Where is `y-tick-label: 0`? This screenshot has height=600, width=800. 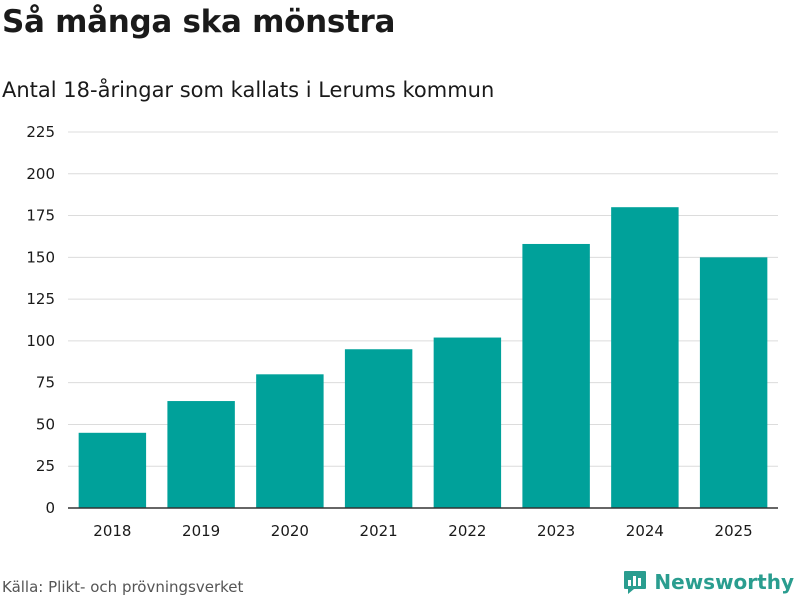 y-tick-label: 0 is located at coordinates (50, 508).